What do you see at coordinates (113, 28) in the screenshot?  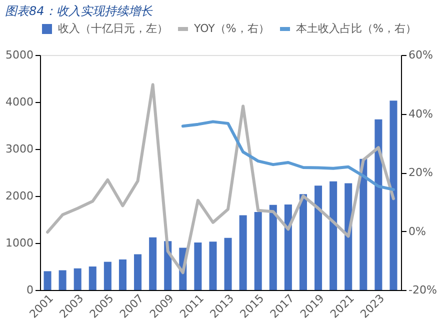 I see `legend-label: 收入（十亿日元，左）` at bounding box center [113, 28].